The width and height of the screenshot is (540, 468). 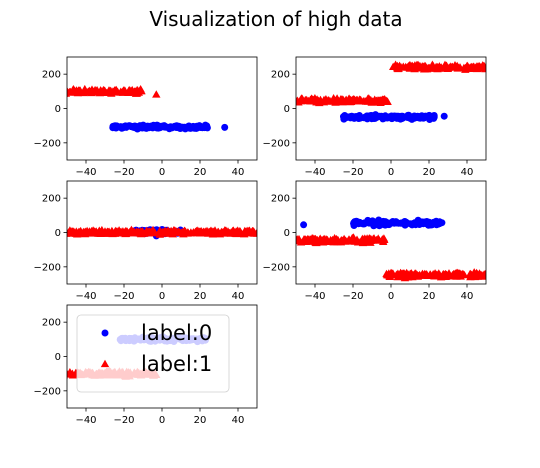 I want to click on figure-title: Visualization of high data, so click(x=275, y=19).